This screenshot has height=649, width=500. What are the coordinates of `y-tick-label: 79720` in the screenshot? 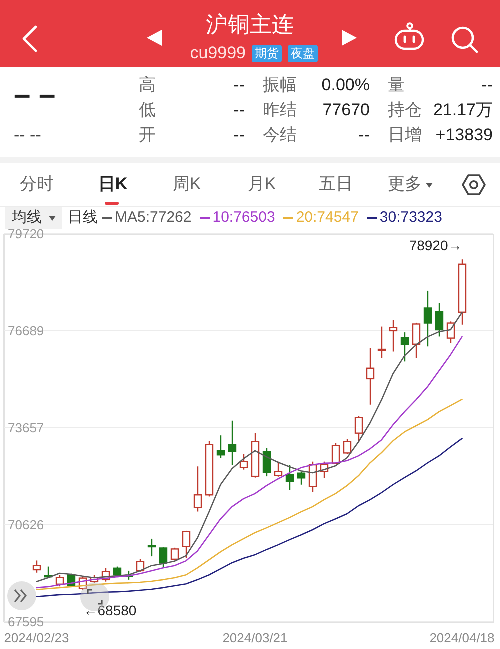 It's located at (26, 234).